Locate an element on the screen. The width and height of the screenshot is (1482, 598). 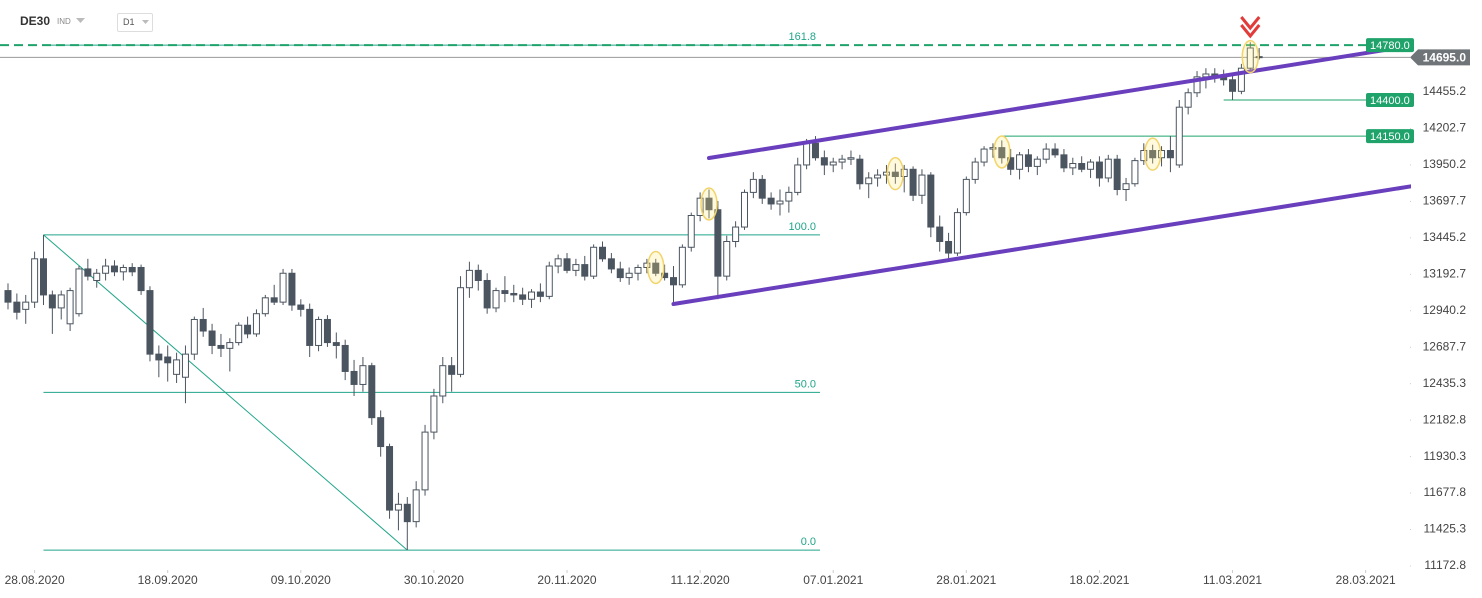
level-box-text: 14400.0 is located at coordinates (1390, 101).